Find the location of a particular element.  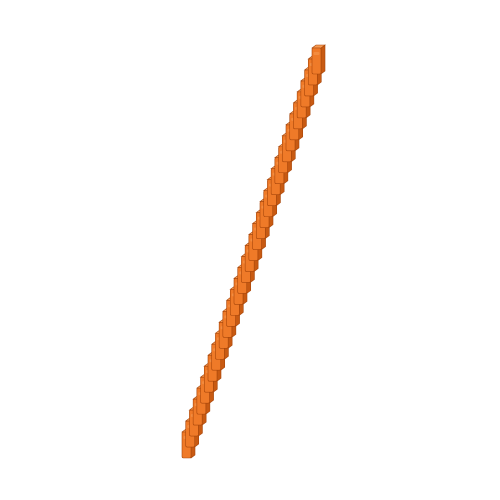

brick is located at coordinates (318, 59).